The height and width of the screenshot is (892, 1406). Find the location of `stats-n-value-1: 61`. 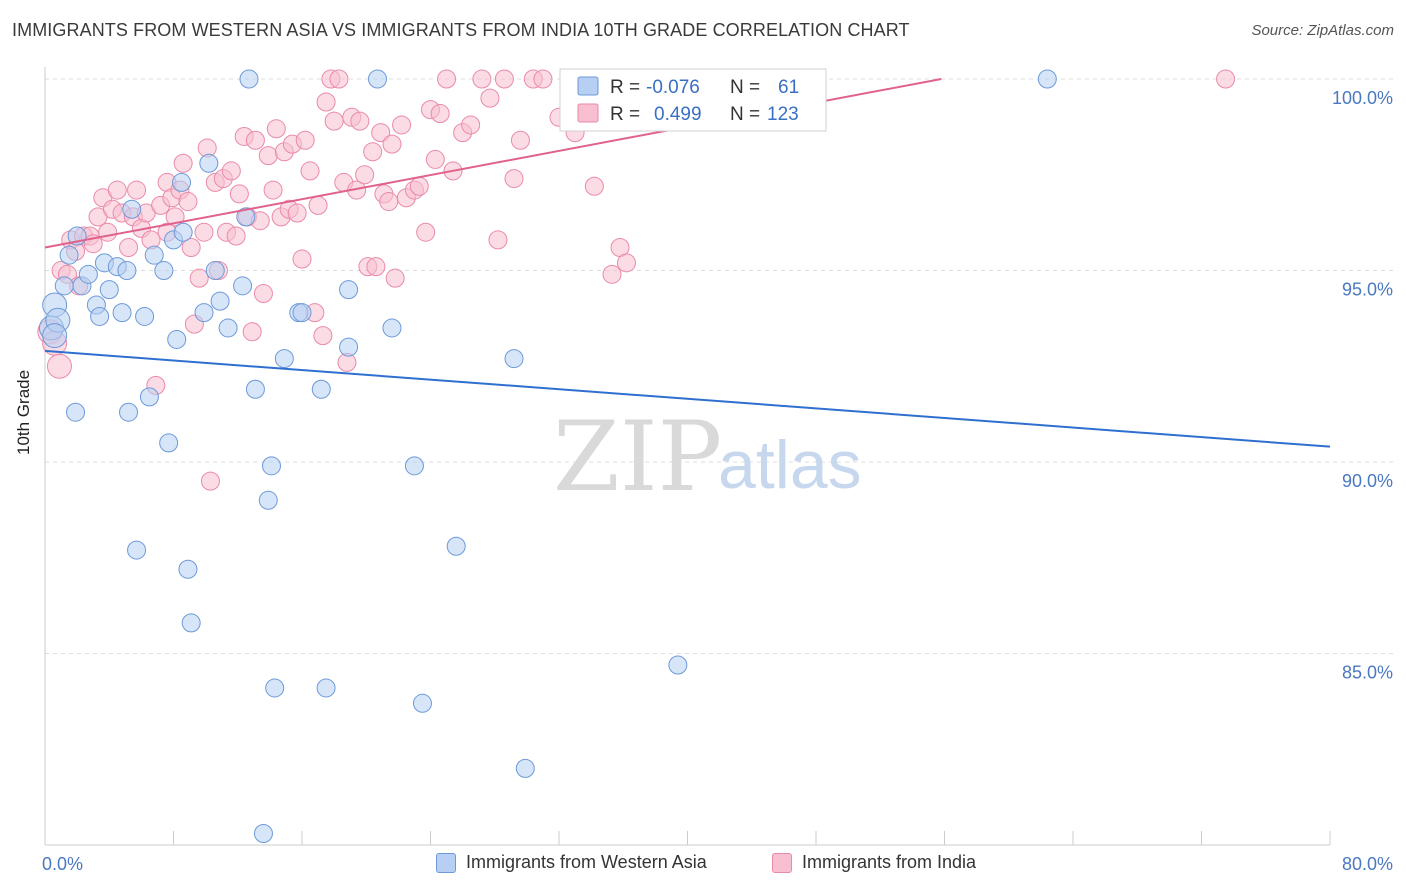

stats-n-value-1: 61 is located at coordinates (788, 87).